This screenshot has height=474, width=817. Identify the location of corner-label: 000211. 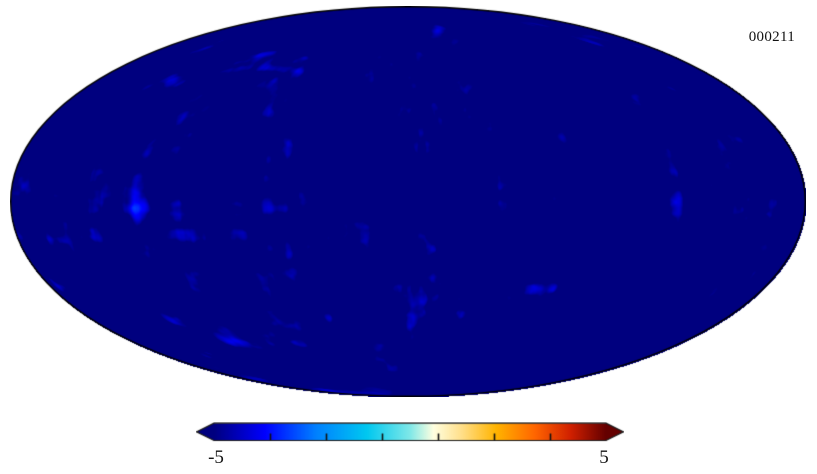
(771, 37).